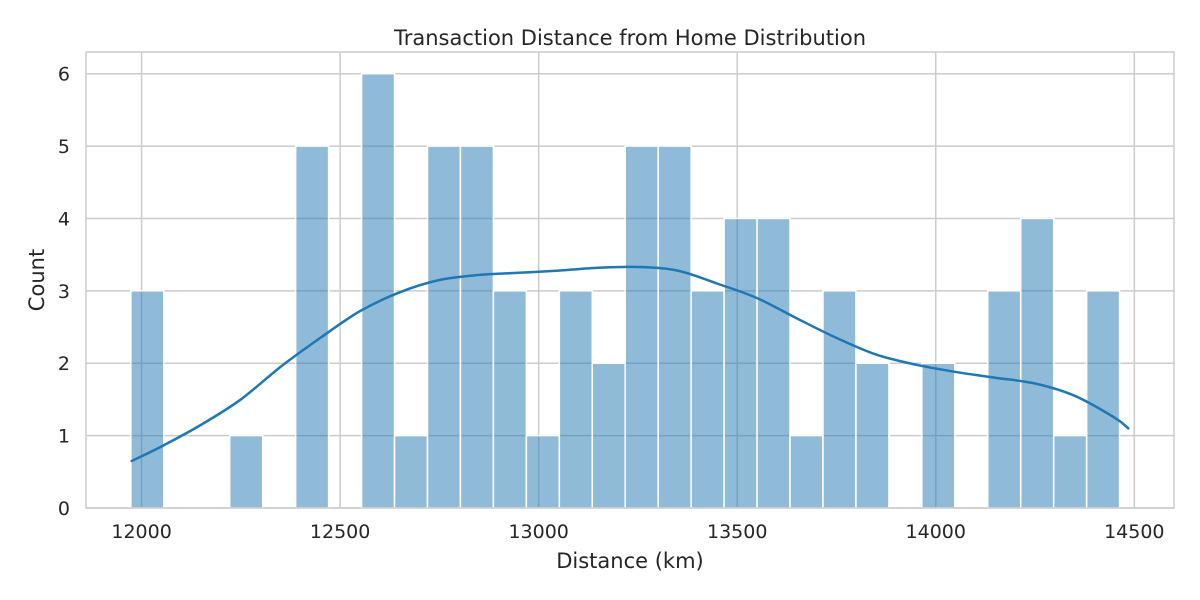  What do you see at coordinates (64, 509) in the screenshot?
I see `y-tick-label: 0` at bounding box center [64, 509].